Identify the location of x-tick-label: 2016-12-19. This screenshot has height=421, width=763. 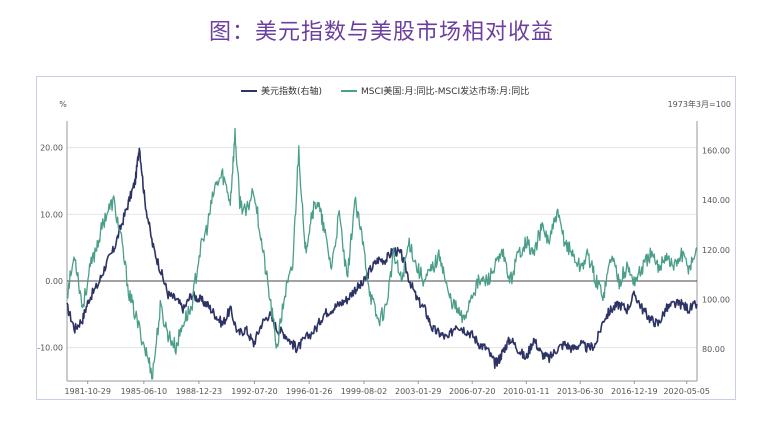
(634, 391).